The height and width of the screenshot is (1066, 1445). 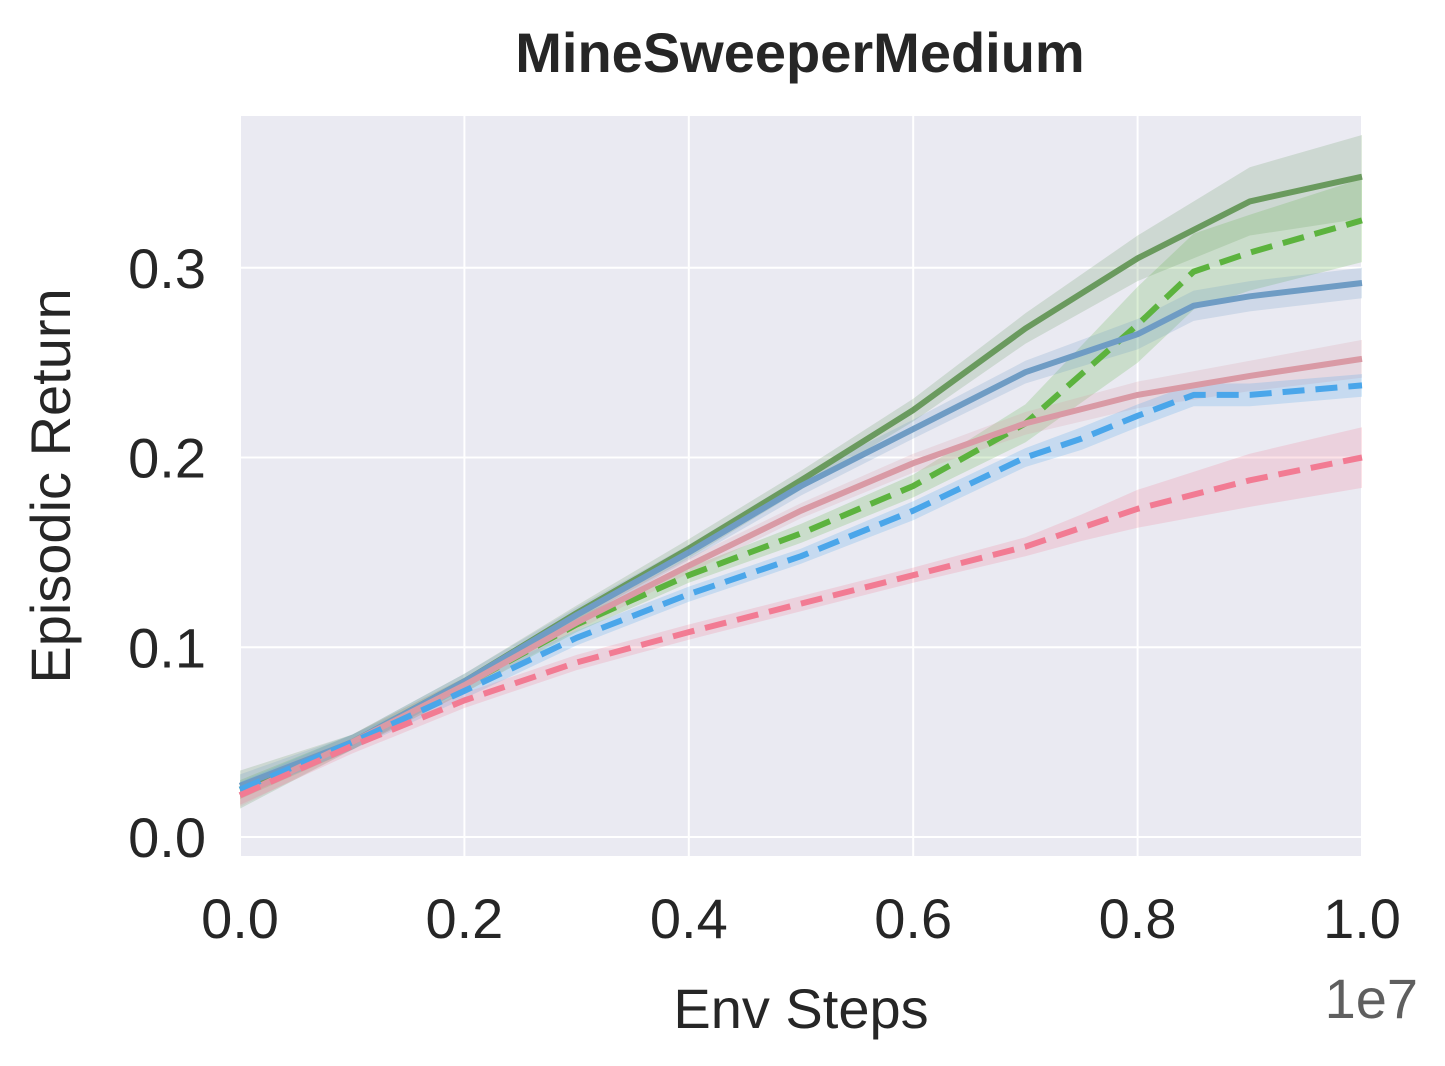 What do you see at coordinates (1138, 918) in the screenshot?
I see `x-tick-label: 0.8` at bounding box center [1138, 918].